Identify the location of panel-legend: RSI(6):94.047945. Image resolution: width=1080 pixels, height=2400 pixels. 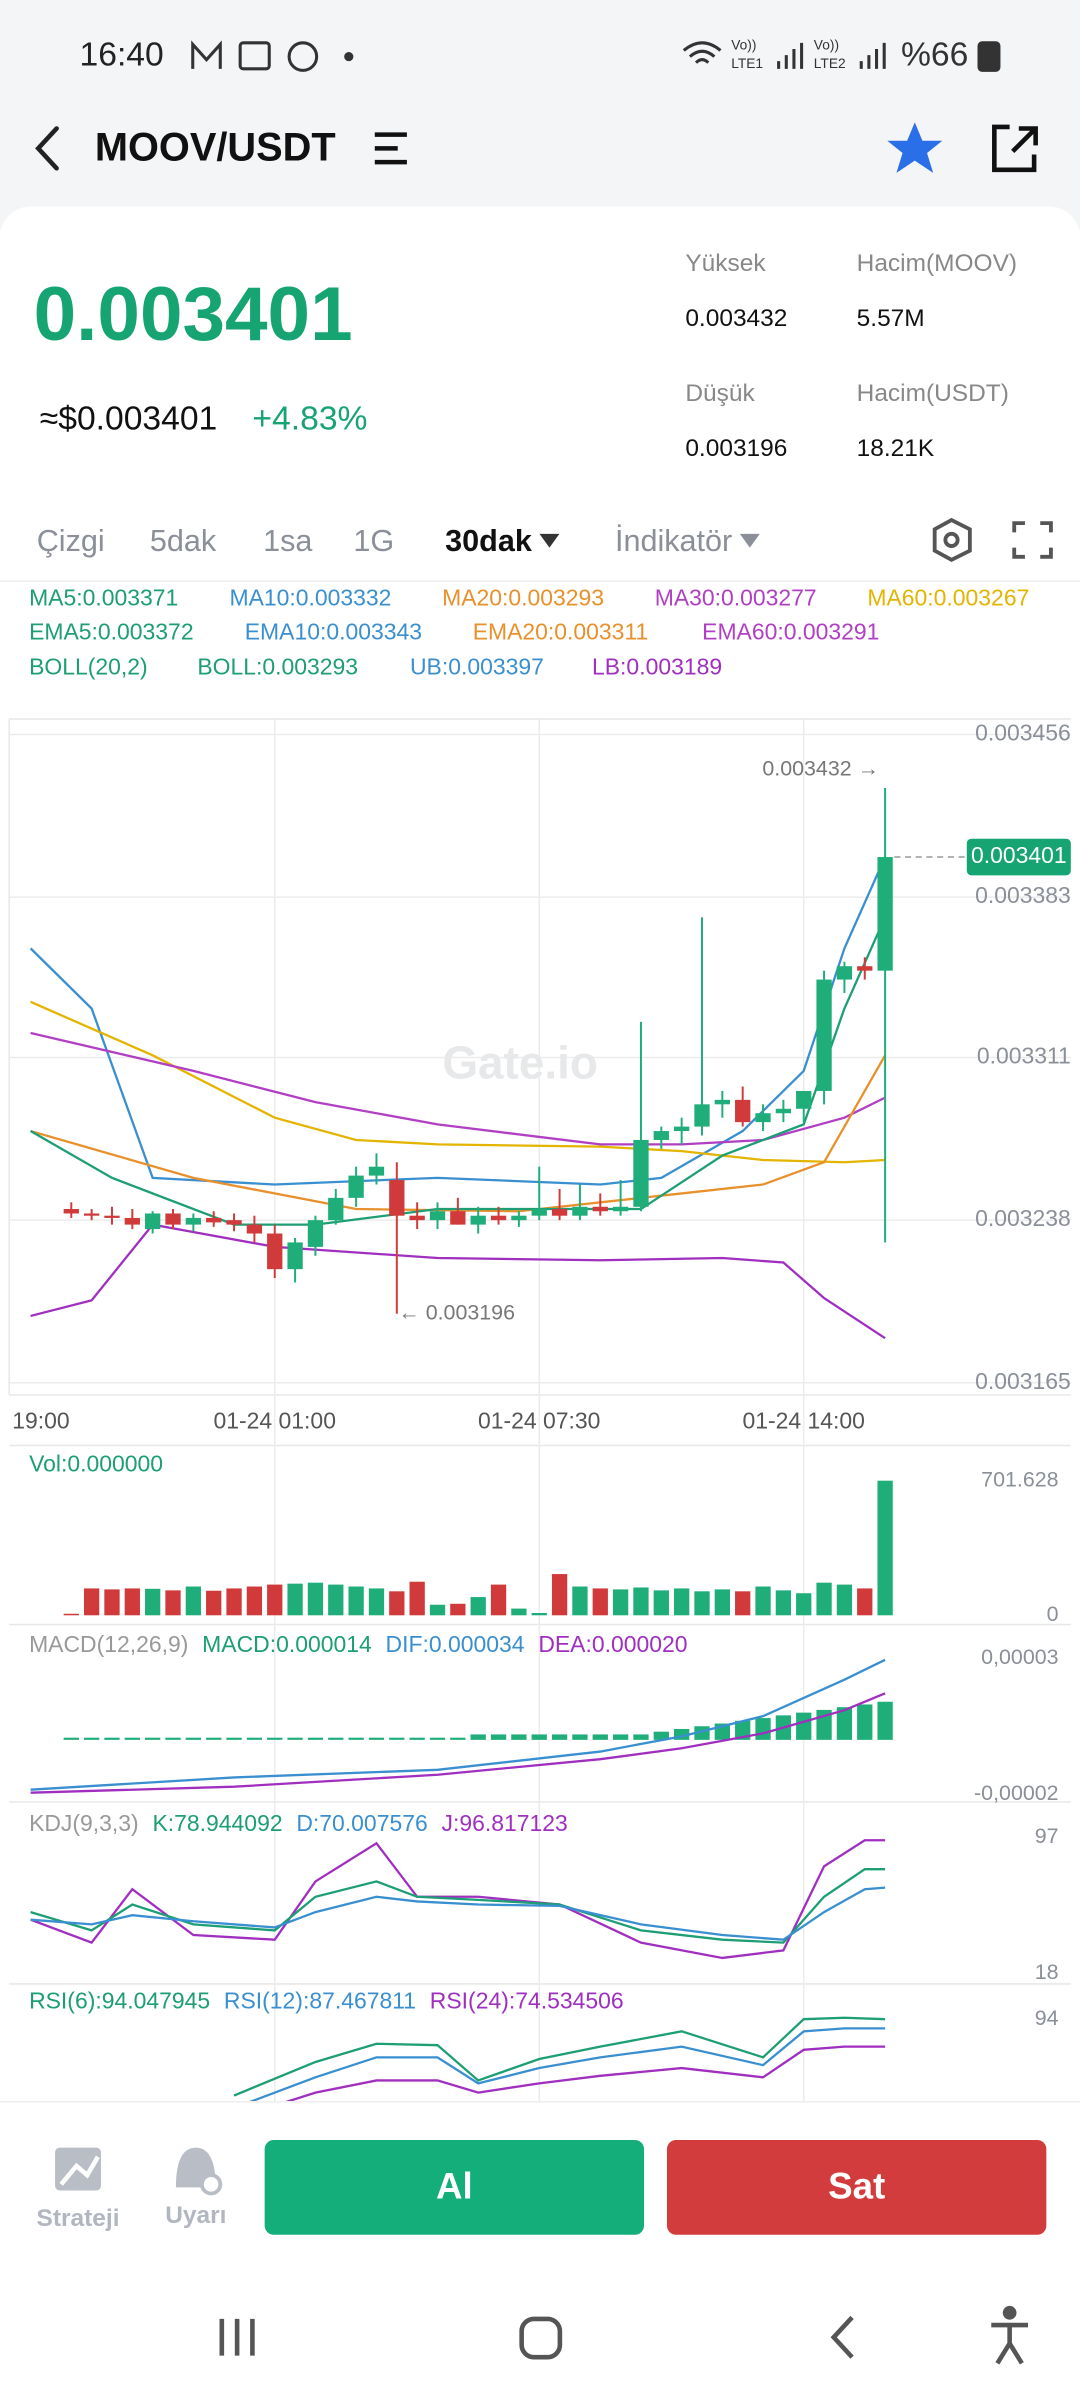
(119, 2000).